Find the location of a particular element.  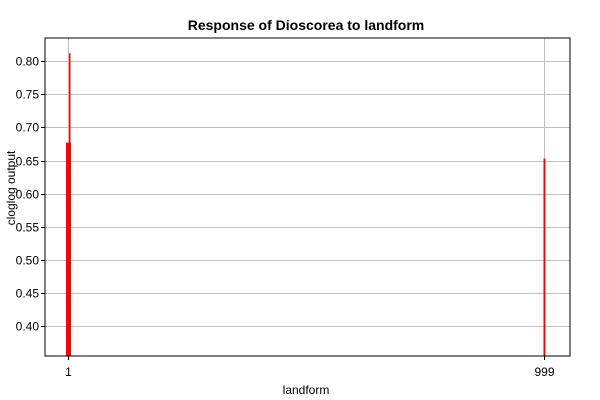

x-axis: 1 999 is located at coordinates (310, 367).